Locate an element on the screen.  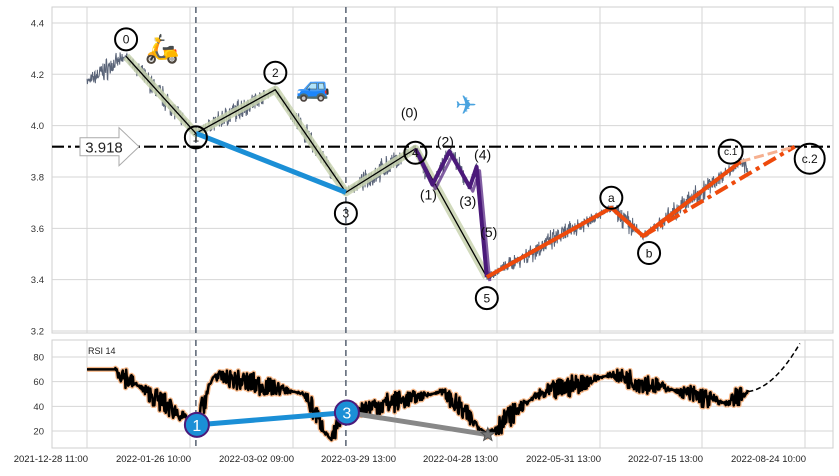
correction-light-projection is located at coordinates (768, 154).